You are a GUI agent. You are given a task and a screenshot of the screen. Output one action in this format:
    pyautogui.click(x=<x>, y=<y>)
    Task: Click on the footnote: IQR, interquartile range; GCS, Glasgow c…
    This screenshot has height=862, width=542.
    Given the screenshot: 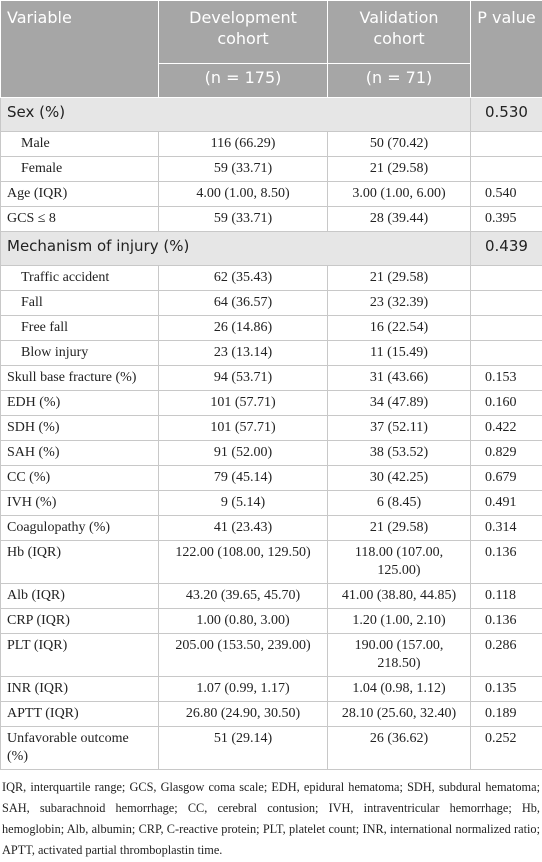 What is the action you would take?
    pyautogui.click(x=271, y=818)
    